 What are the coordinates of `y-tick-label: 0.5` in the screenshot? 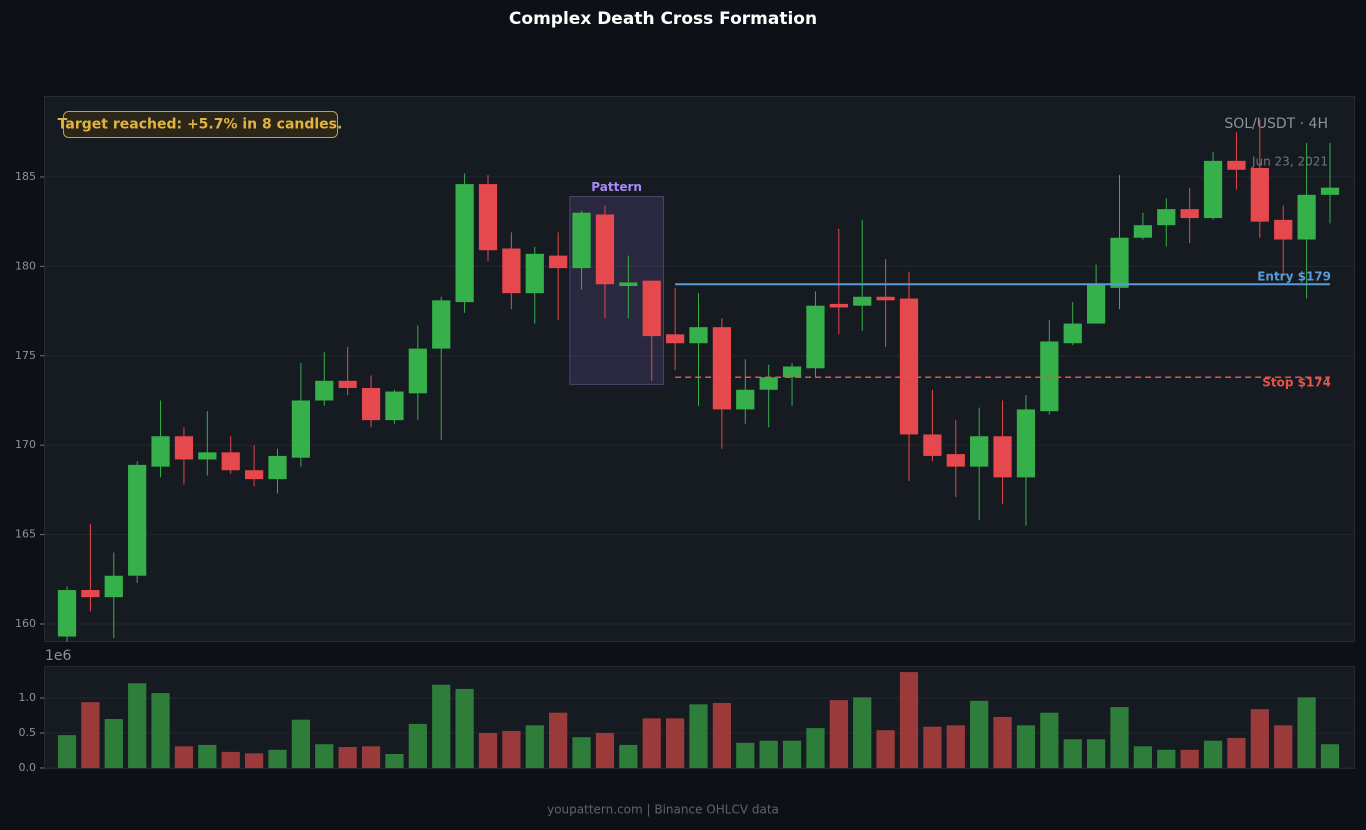 It's located at (28, 732).